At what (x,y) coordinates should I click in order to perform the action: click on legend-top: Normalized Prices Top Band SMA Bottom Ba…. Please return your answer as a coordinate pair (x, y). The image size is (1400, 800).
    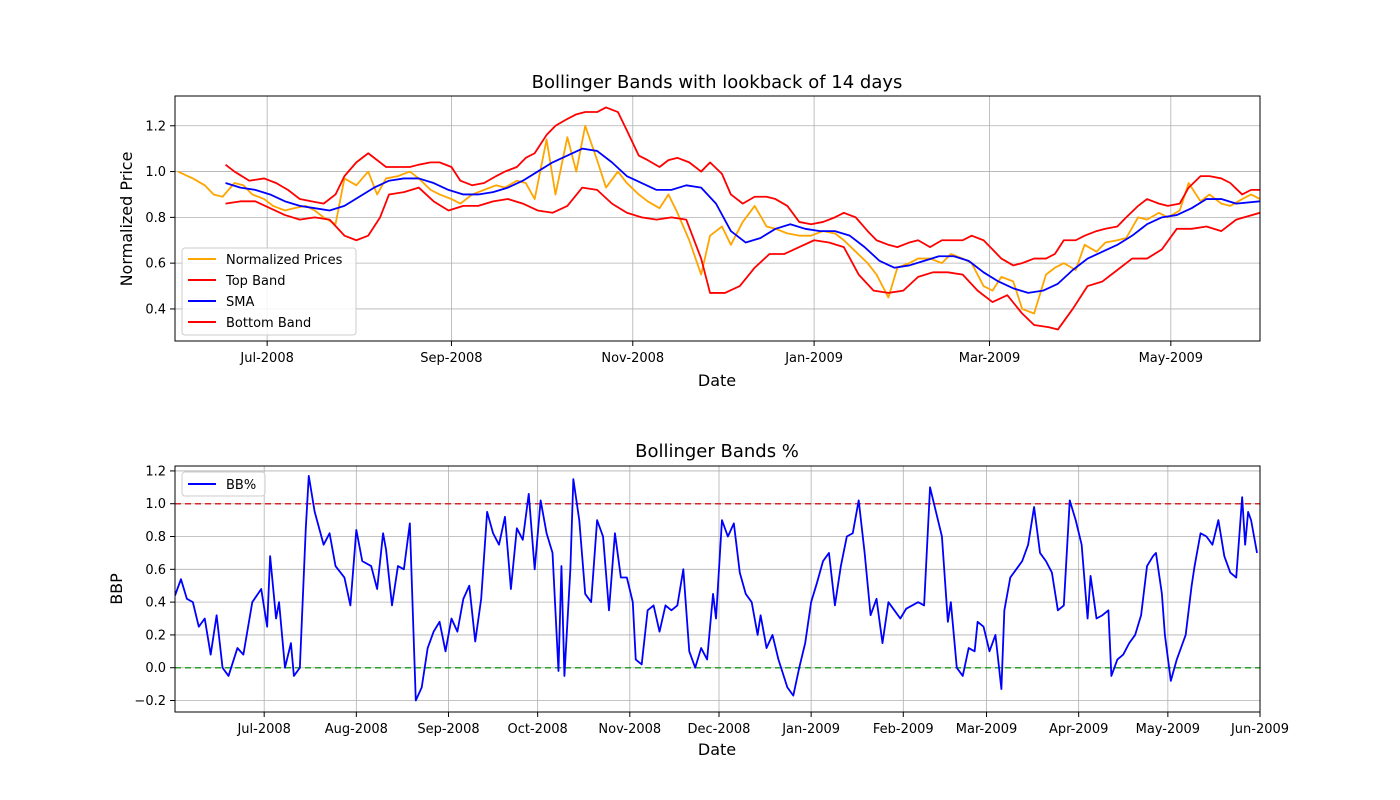
    Looking at the image, I should click on (269, 291).